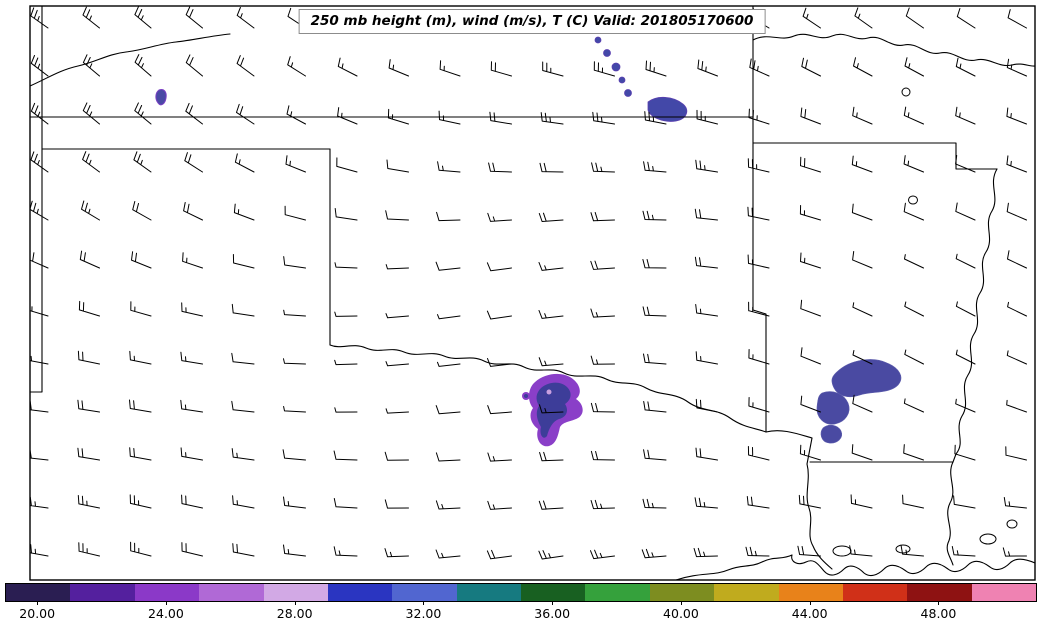 The width and height of the screenshot is (1041, 633). Describe the element at coordinates (938, 613) in the screenshot. I see `colorbar-tick-label: 48.00` at that location.